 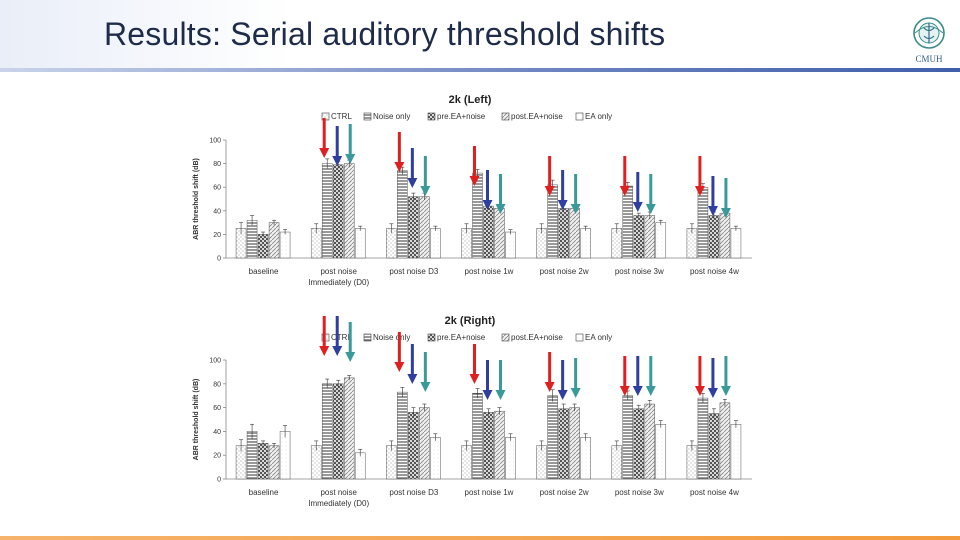 What do you see at coordinates (217, 188) in the screenshot?
I see `y-tick-label: 60` at bounding box center [217, 188].